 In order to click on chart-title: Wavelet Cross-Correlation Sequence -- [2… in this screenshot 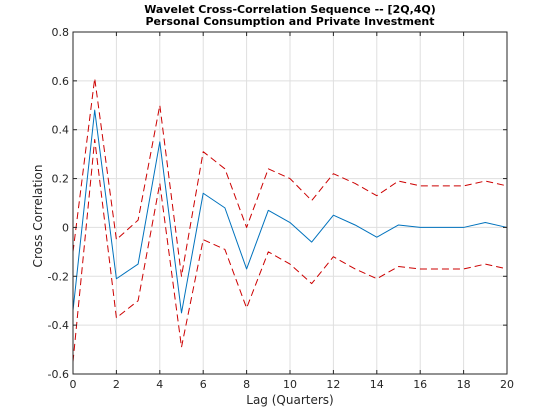, I will do `click(290, 9)`.